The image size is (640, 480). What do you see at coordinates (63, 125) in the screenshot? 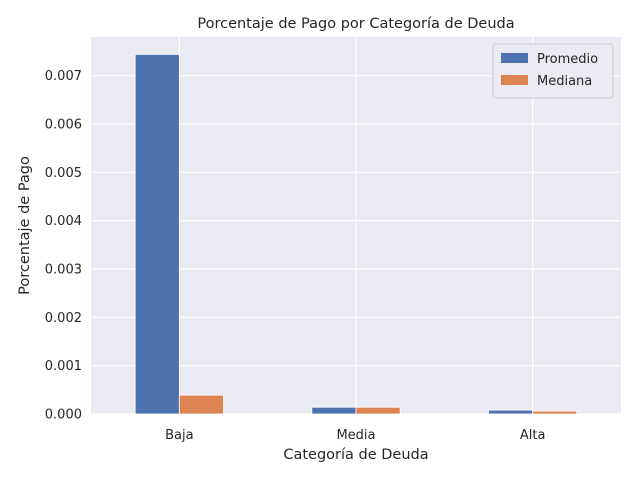
I see `y-tick-label: 0.006` at bounding box center [63, 125].